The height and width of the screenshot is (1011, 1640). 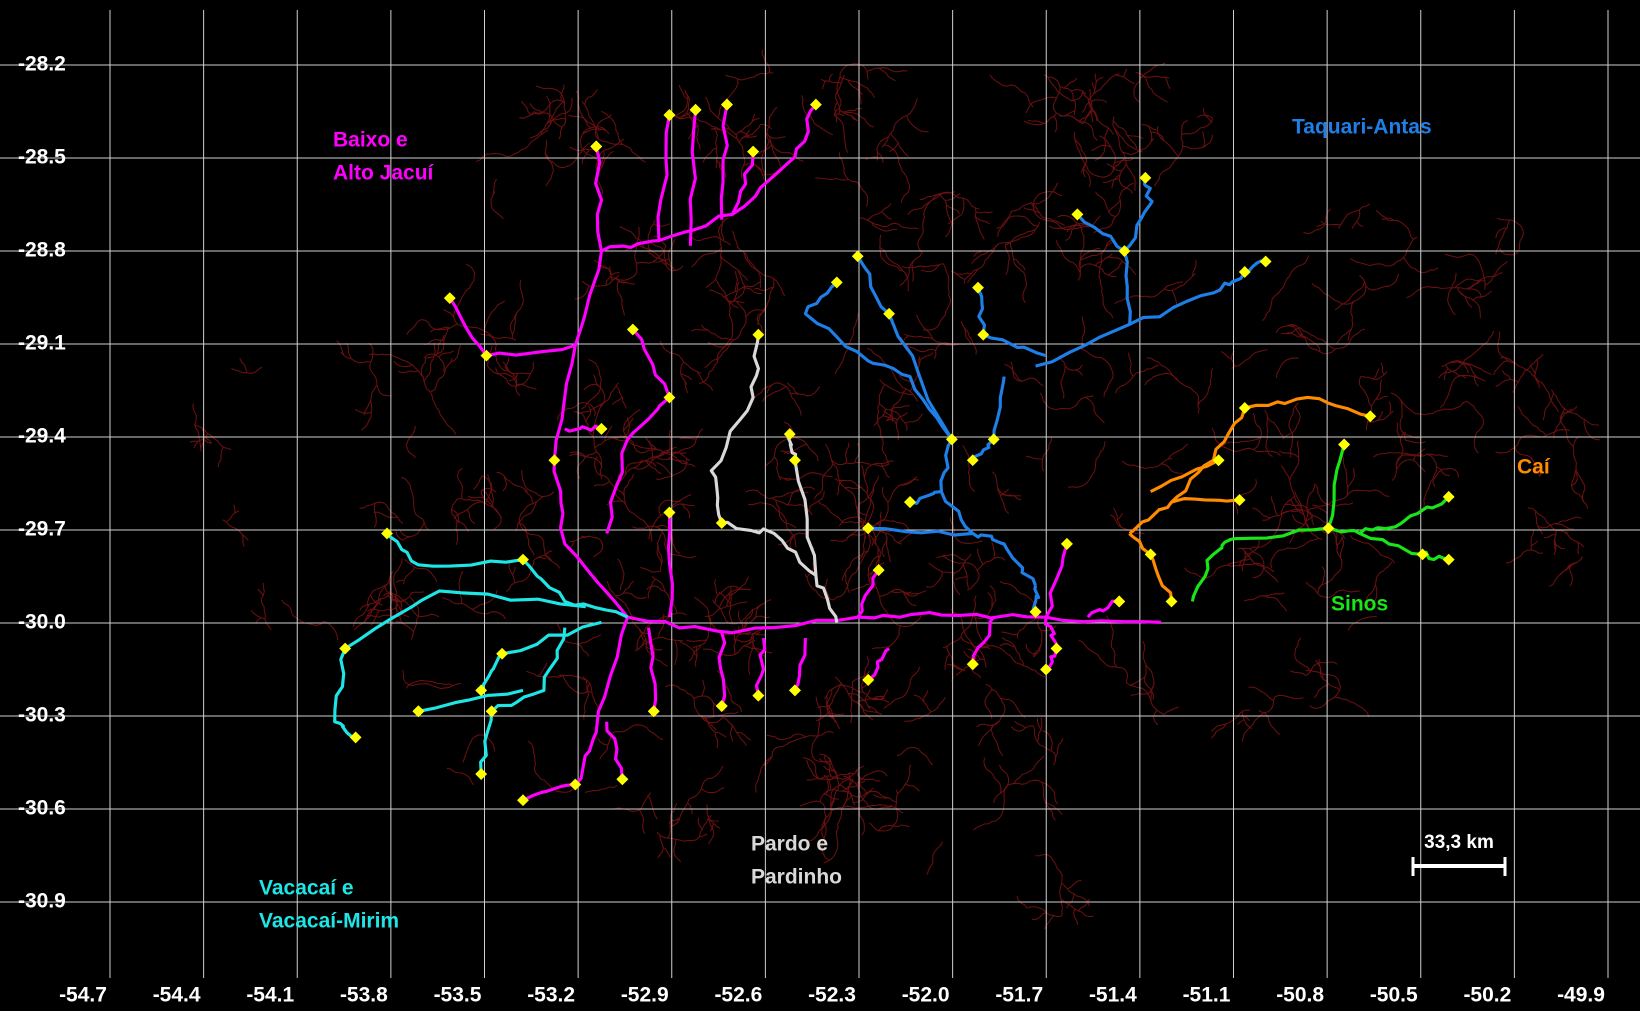 What do you see at coordinates (738, 995) in the screenshot?
I see `x-tick-label: -52.6` at bounding box center [738, 995].